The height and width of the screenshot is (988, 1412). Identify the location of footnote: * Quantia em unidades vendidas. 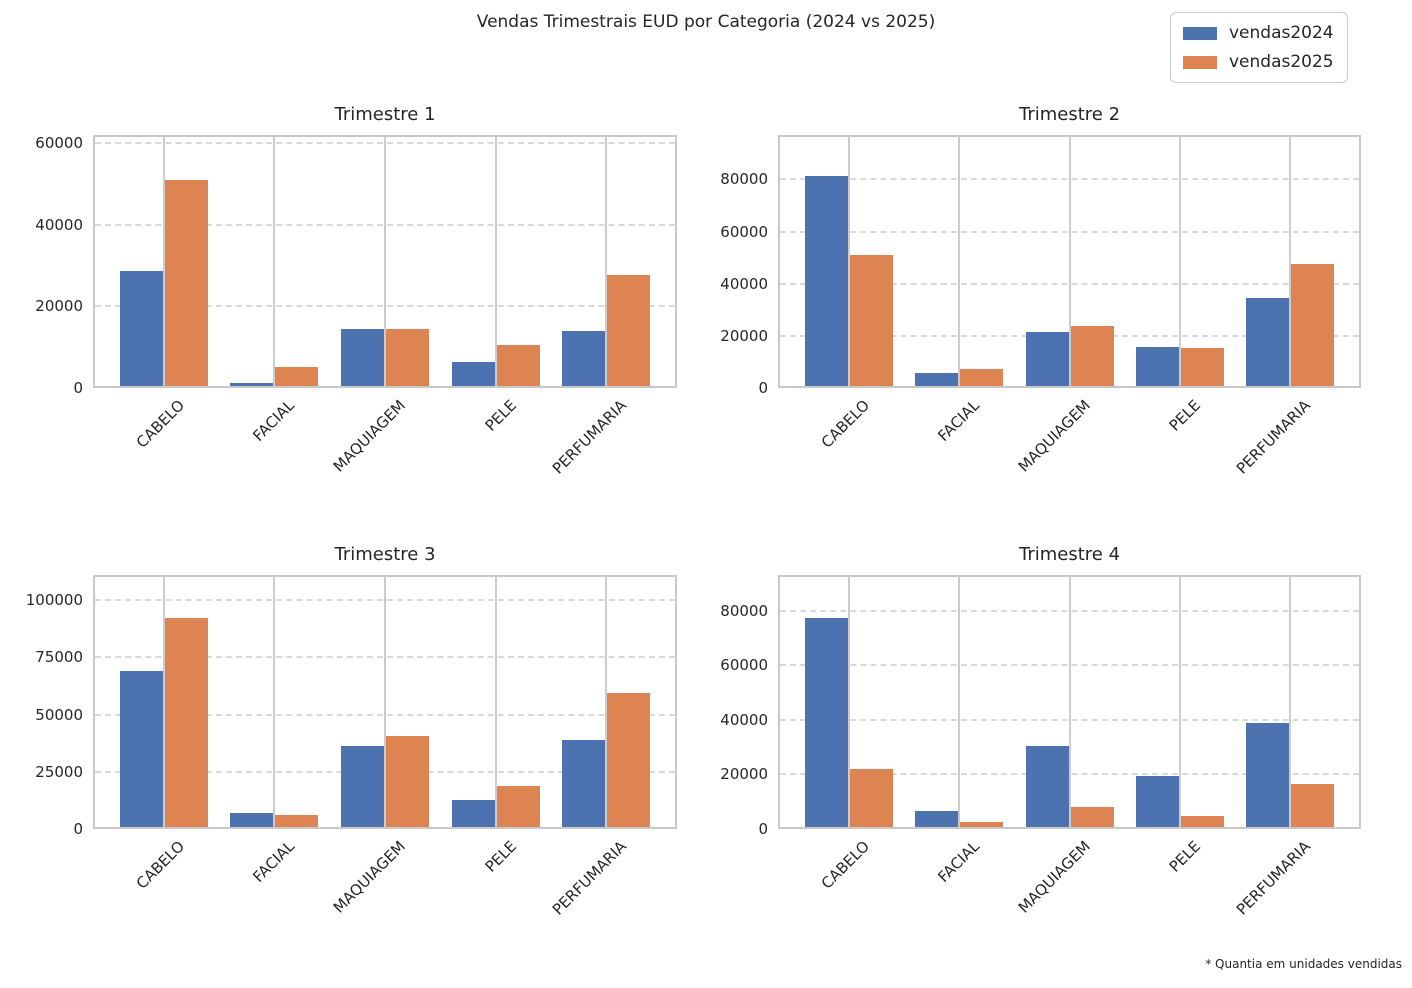
(1303, 964).